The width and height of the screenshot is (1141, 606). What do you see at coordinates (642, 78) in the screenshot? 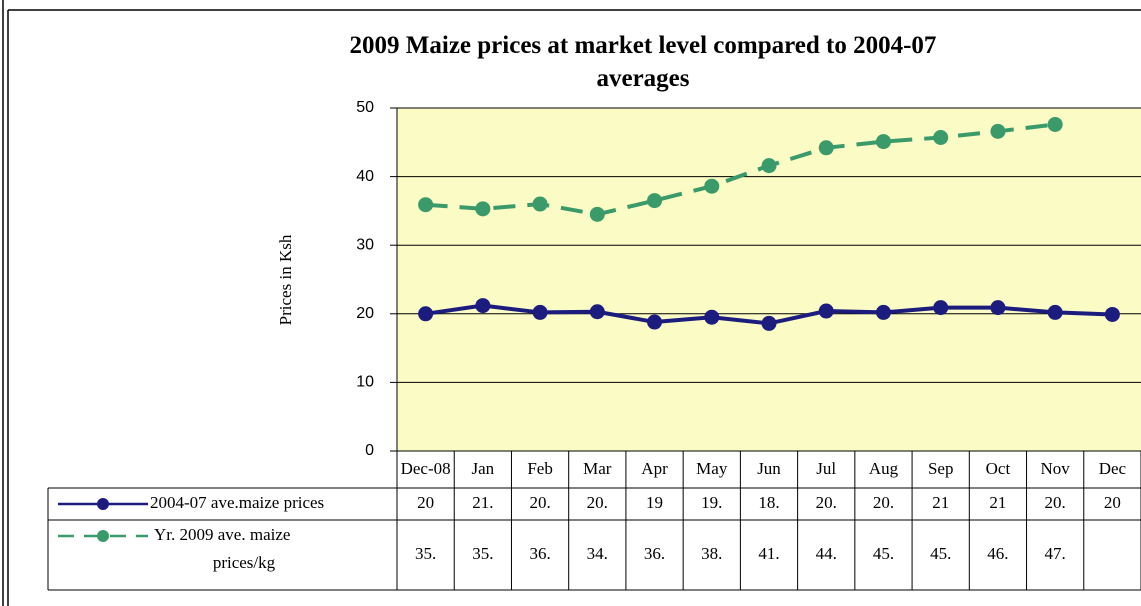
I see `title-line: averages` at bounding box center [642, 78].